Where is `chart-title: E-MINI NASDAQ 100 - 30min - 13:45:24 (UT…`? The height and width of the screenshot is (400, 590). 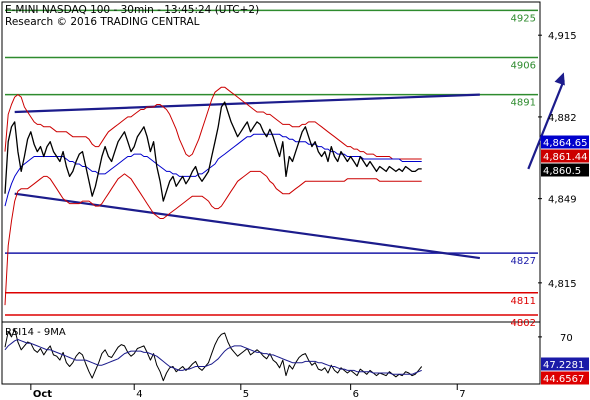 chart-title: E-MINI NASDAQ 100 - 30min - 13:45:24 (UT… is located at coordinates (132, 10).